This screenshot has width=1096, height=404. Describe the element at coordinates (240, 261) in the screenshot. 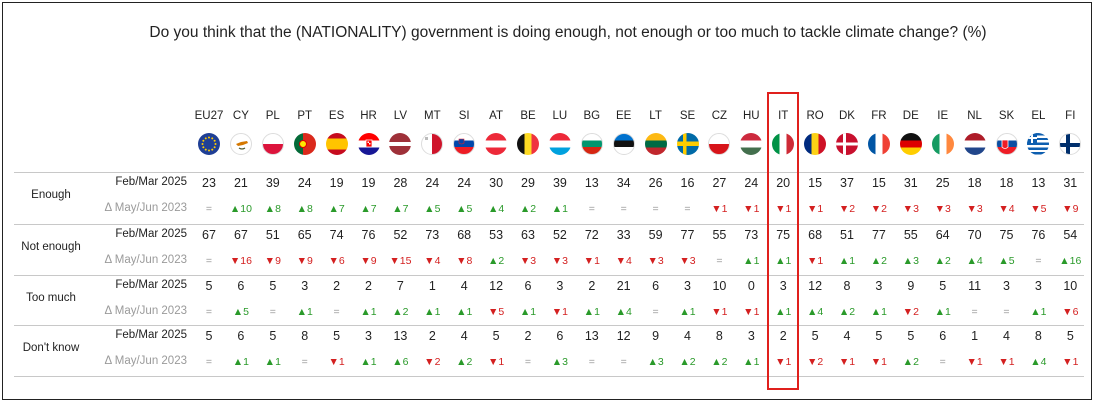

I see `change-cell: ▼16` at that location.